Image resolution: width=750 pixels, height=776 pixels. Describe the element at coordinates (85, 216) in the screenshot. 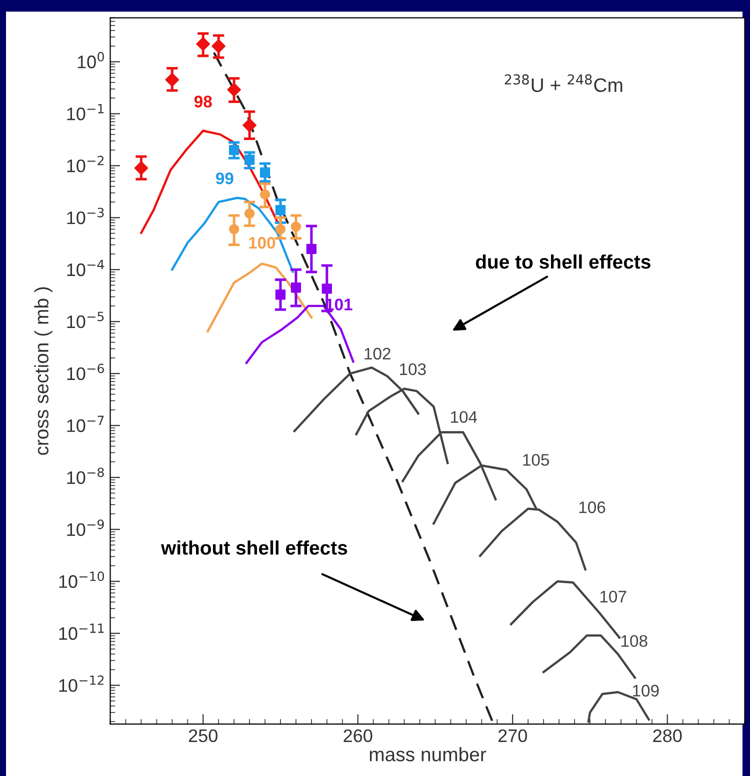

I see `y-tick-label: 10$^{−3}$` at that location.